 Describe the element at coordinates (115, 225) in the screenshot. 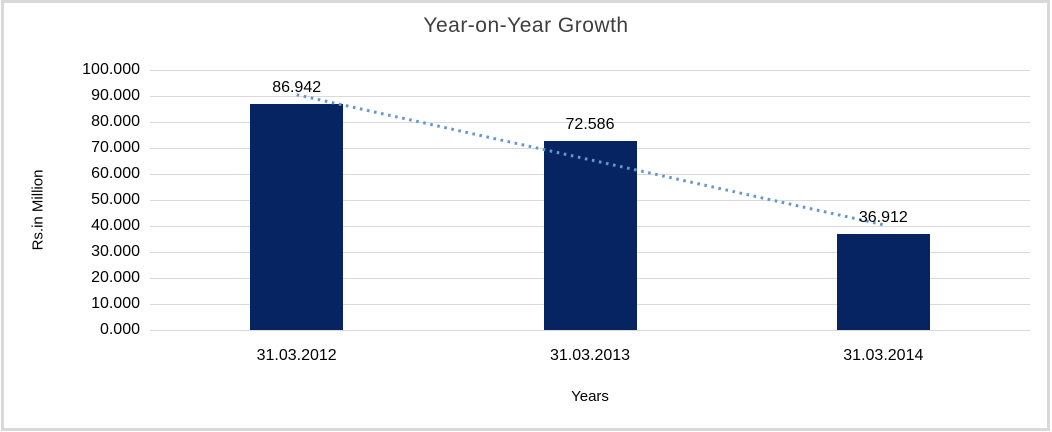

I see `y-tick-label: 40.000` at that location.